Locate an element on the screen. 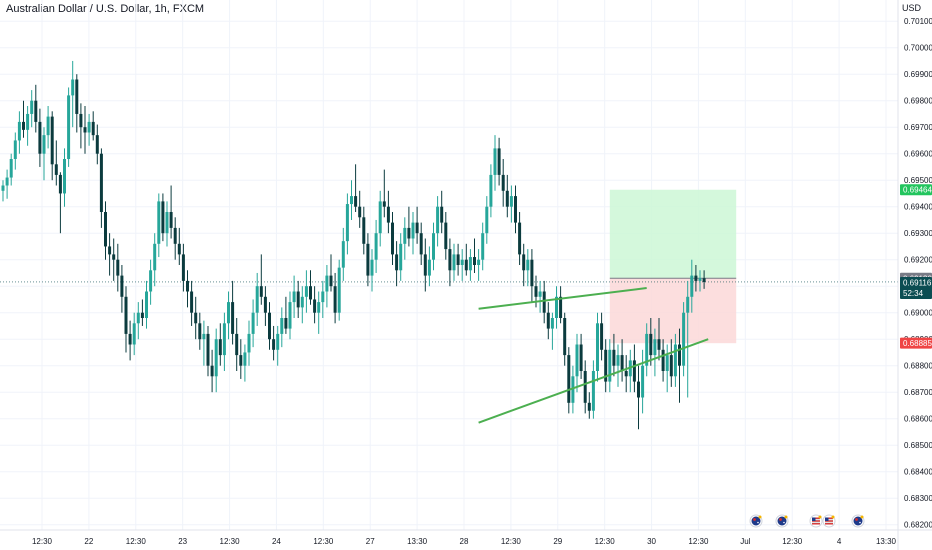  price-tick-label: 0.69400 is located at coordinates (918, 207).